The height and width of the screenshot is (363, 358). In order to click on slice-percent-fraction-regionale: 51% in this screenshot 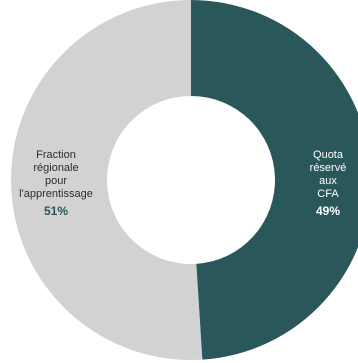, I will do `click(56, 211)`.